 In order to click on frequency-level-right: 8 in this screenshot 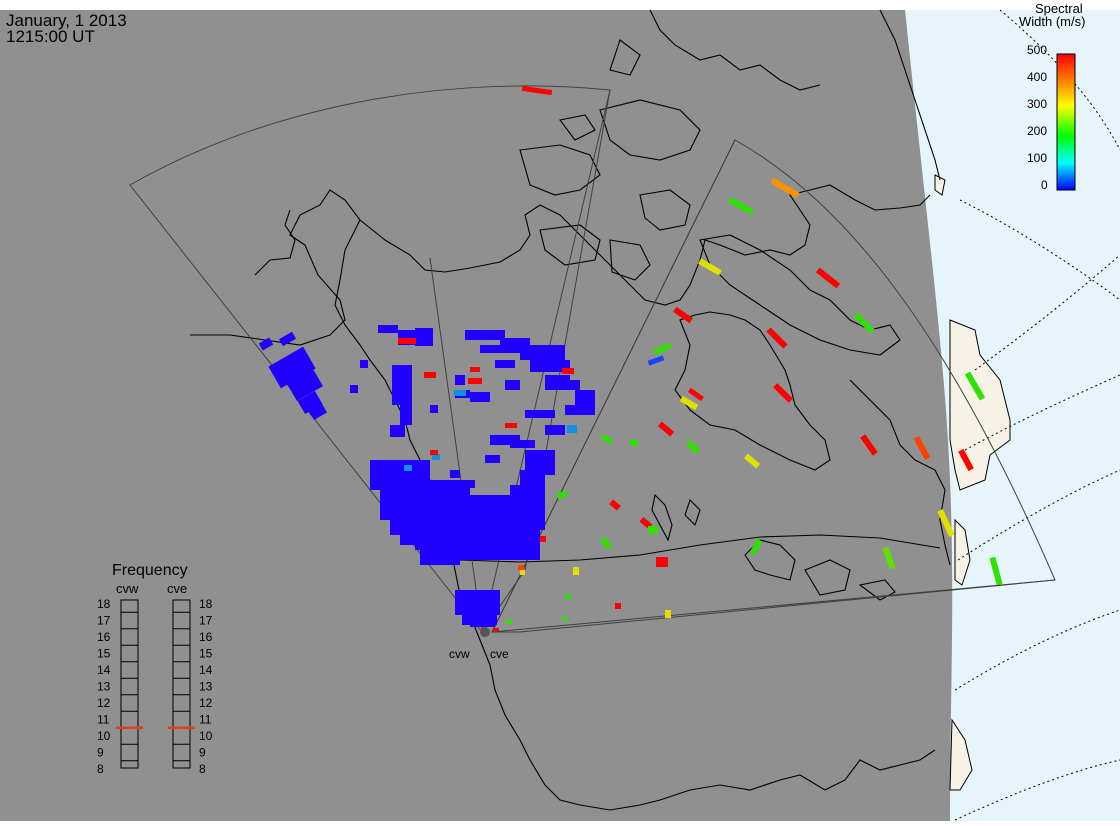, I will do `click(202, 769)`.